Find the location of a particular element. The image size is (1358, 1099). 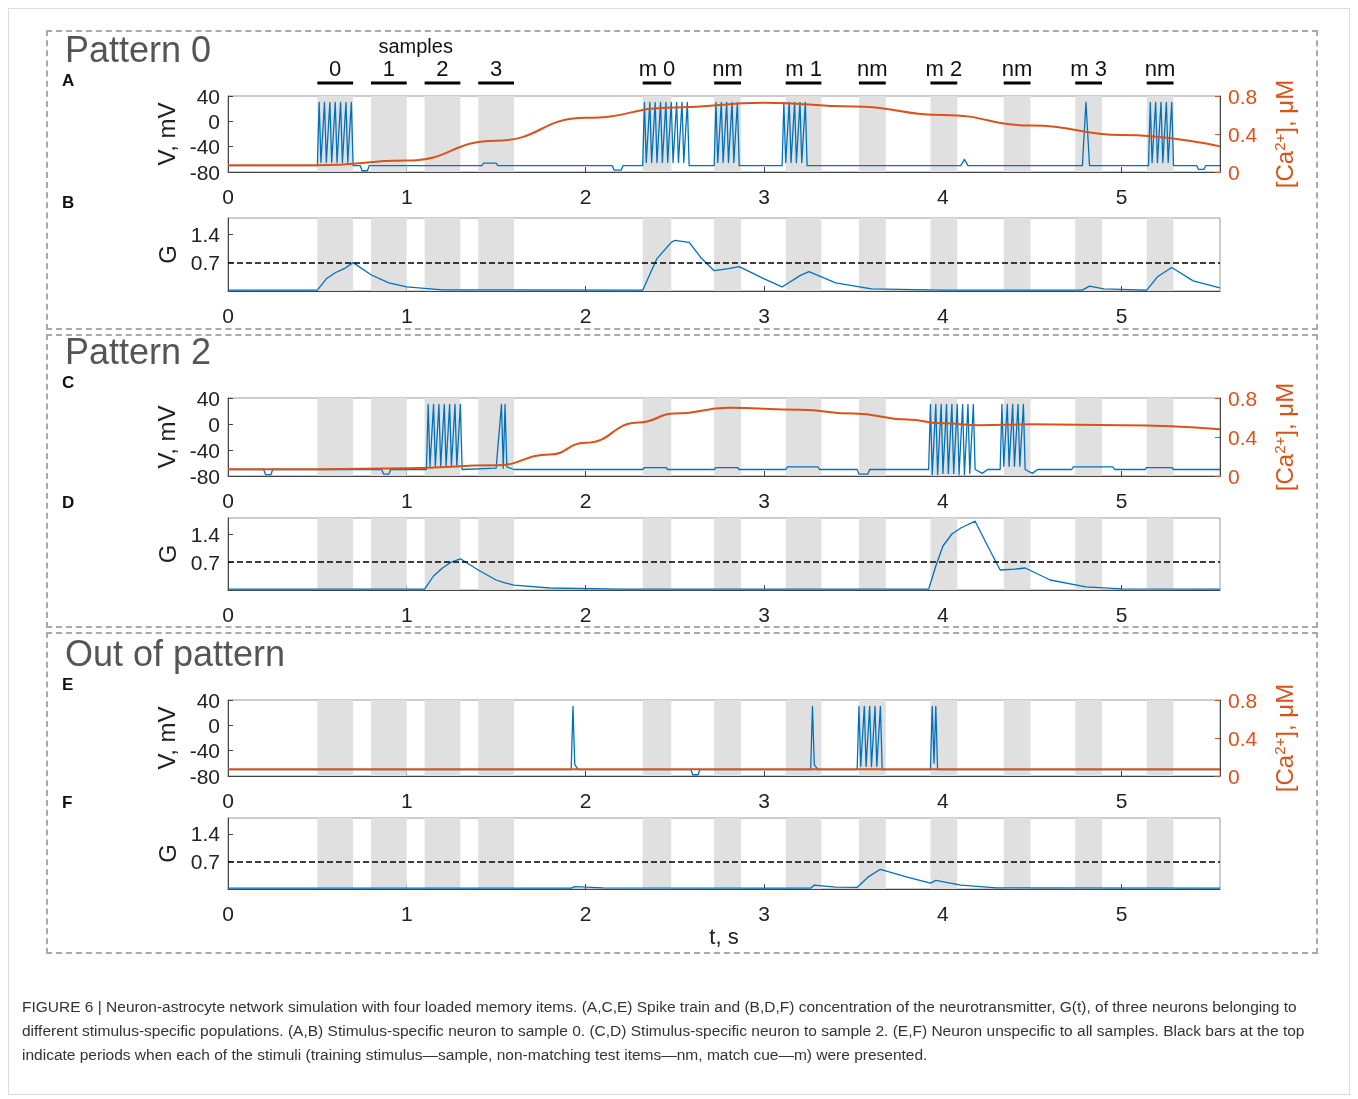

text: A is located at coordinates (68, 80).